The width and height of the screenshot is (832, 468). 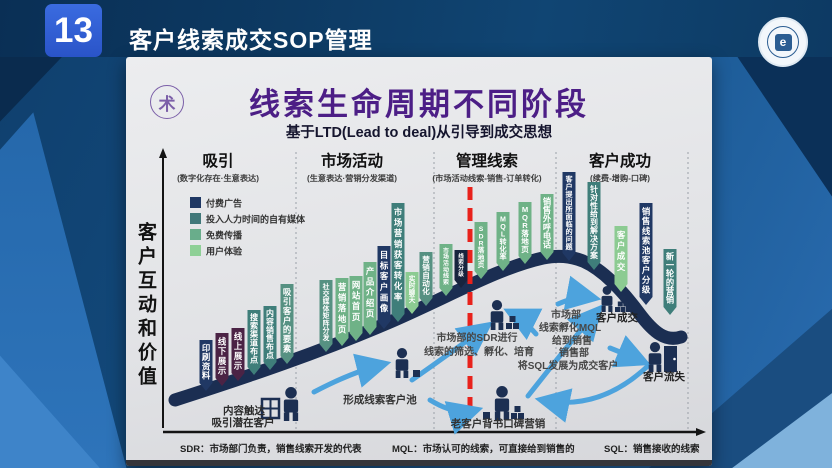 I want to click on svg-text: S, so click(x=481, y=229).